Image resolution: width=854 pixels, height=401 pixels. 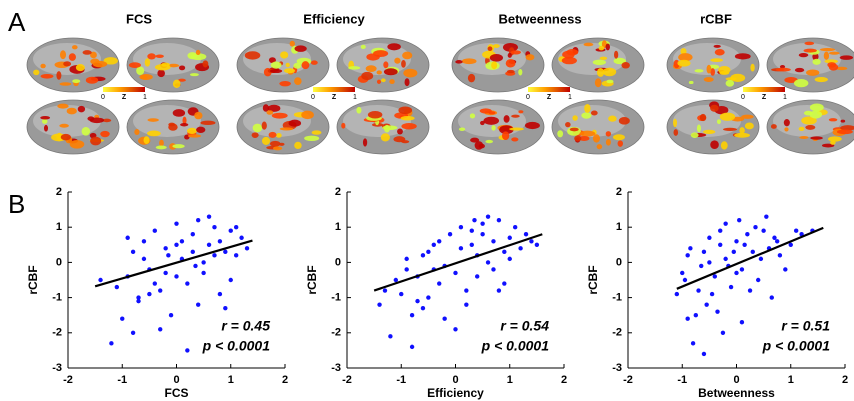 I want to click on fit-line, so click(x=173, y=263).